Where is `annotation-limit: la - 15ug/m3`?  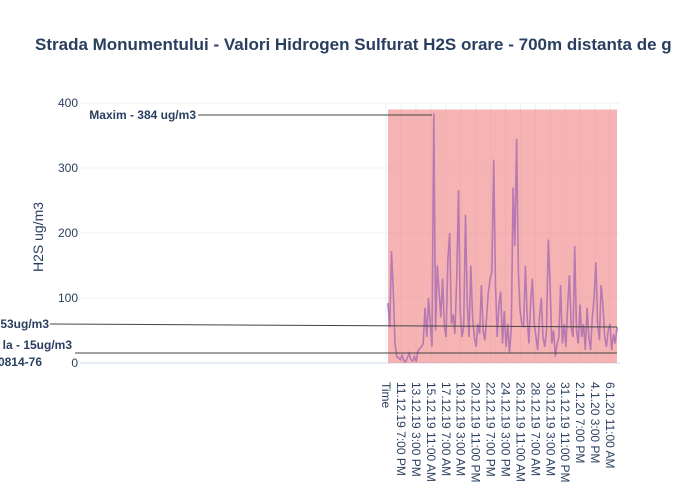 annotation-limit: la - 15ug/m3 is located at coordinates (38, 345).